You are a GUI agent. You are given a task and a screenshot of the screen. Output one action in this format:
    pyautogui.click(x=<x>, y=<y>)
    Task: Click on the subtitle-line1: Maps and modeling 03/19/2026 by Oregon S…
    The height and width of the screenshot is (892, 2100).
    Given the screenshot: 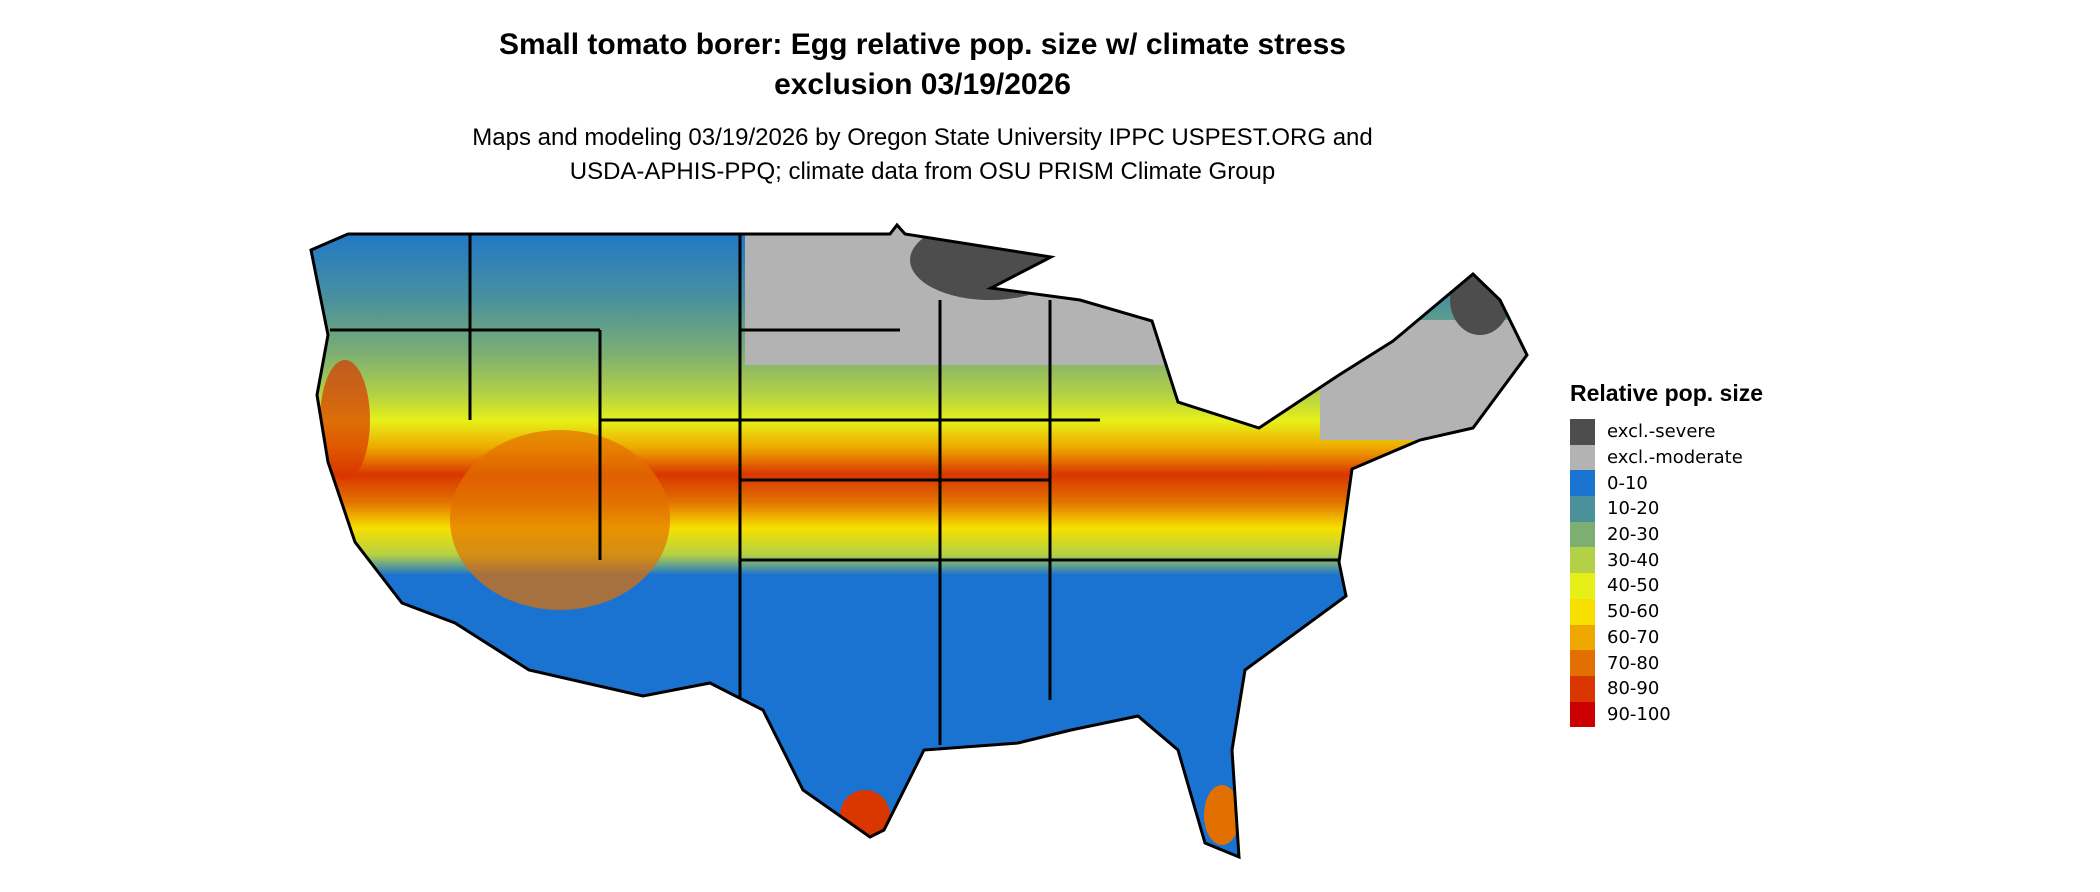 What is the action you would take?
    pyautogui.click(x=922, y=137)
    